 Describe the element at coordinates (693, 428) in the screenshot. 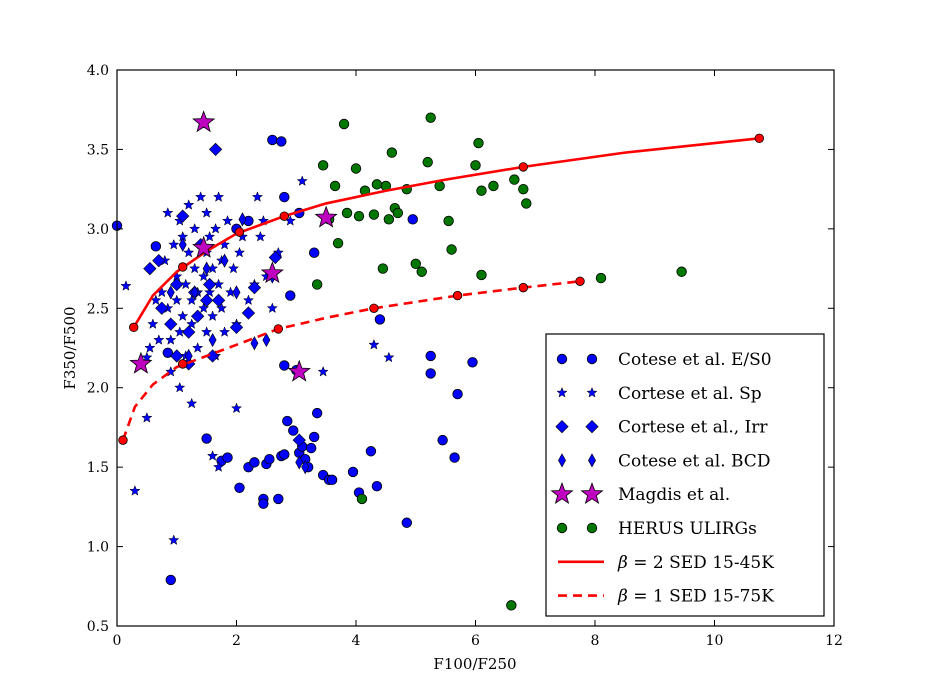

I see `legend-label: Cortese et al., Irr` at that location.